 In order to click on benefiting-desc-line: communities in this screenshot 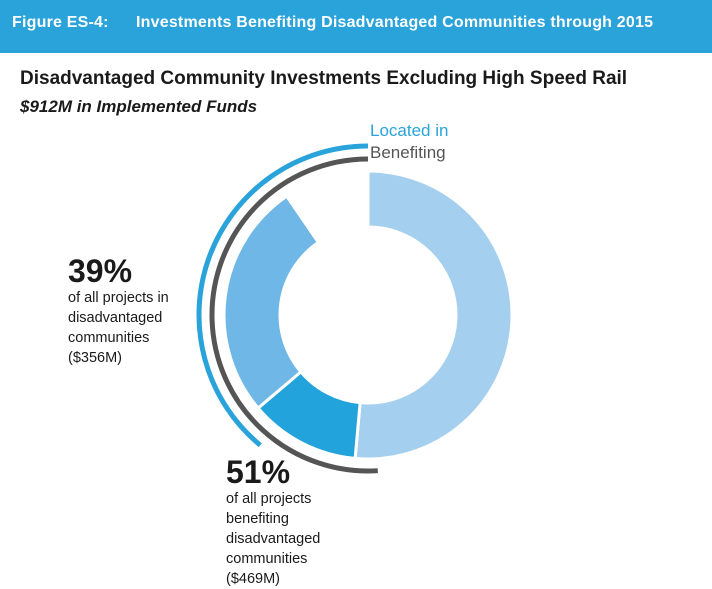, I will do `click(267, 559)`.